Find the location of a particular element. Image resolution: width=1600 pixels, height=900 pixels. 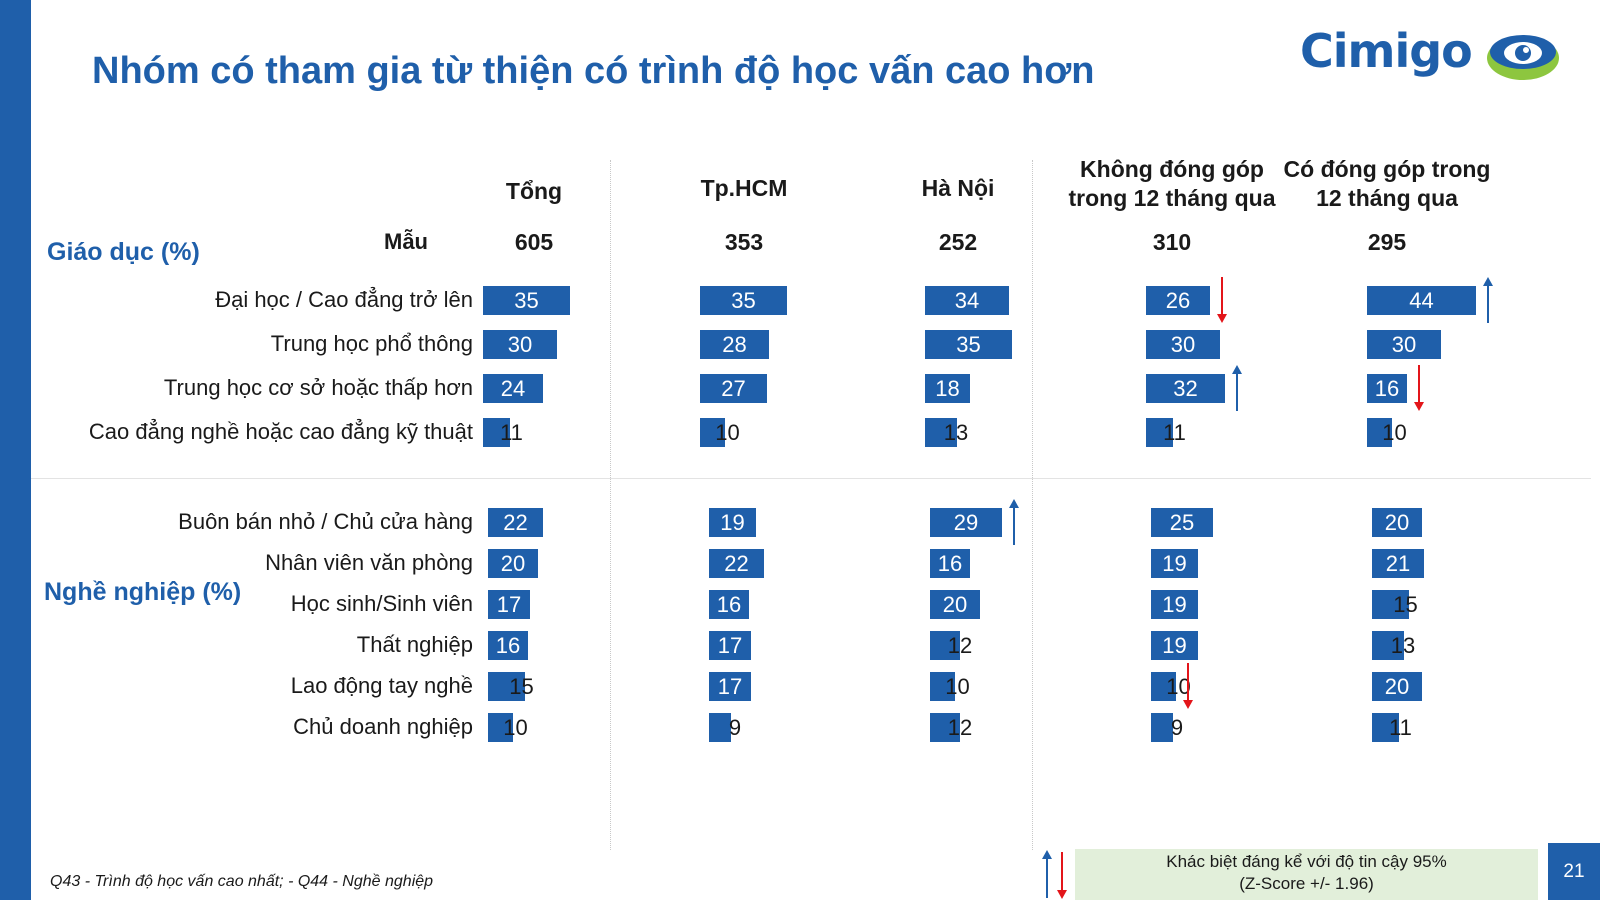

data-label: 28 is located at coordinates (734, 344).